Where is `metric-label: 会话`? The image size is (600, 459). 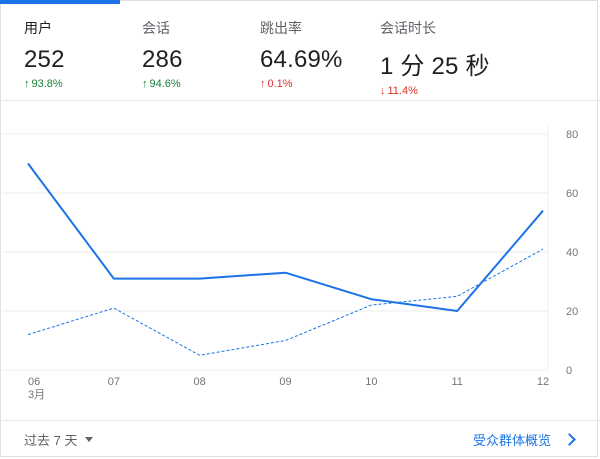
metric-label: 会话 is located at coordinates (156, 28).